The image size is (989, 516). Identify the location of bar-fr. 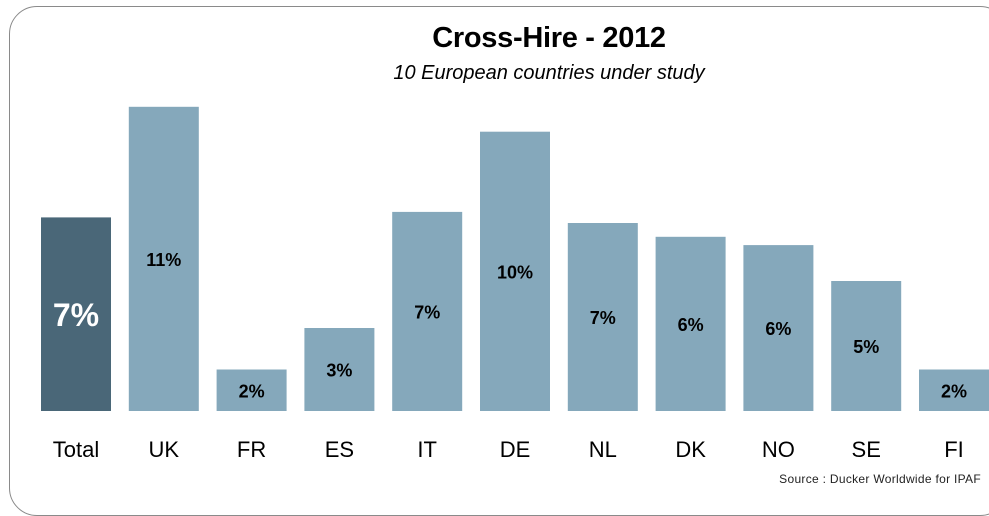
(251, 390).